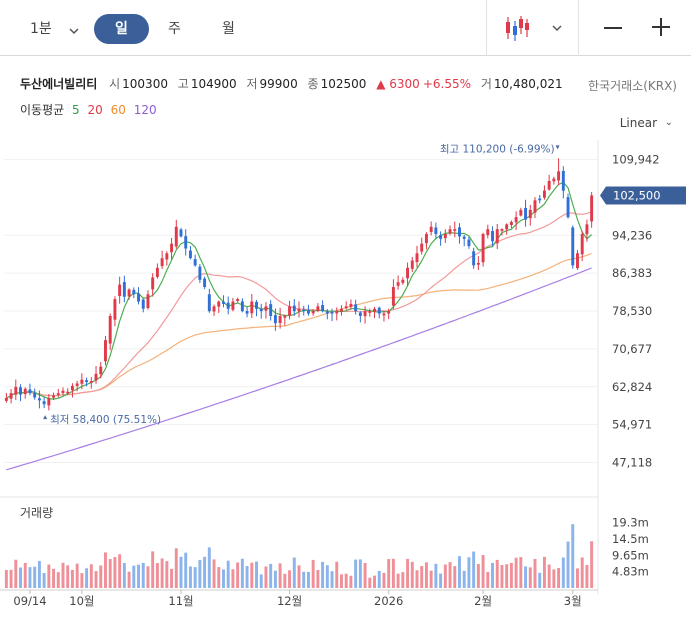 This screenshot has width=691, height=620. I want to click on scale-chevron-icon: ⌄, so click(668, 122).